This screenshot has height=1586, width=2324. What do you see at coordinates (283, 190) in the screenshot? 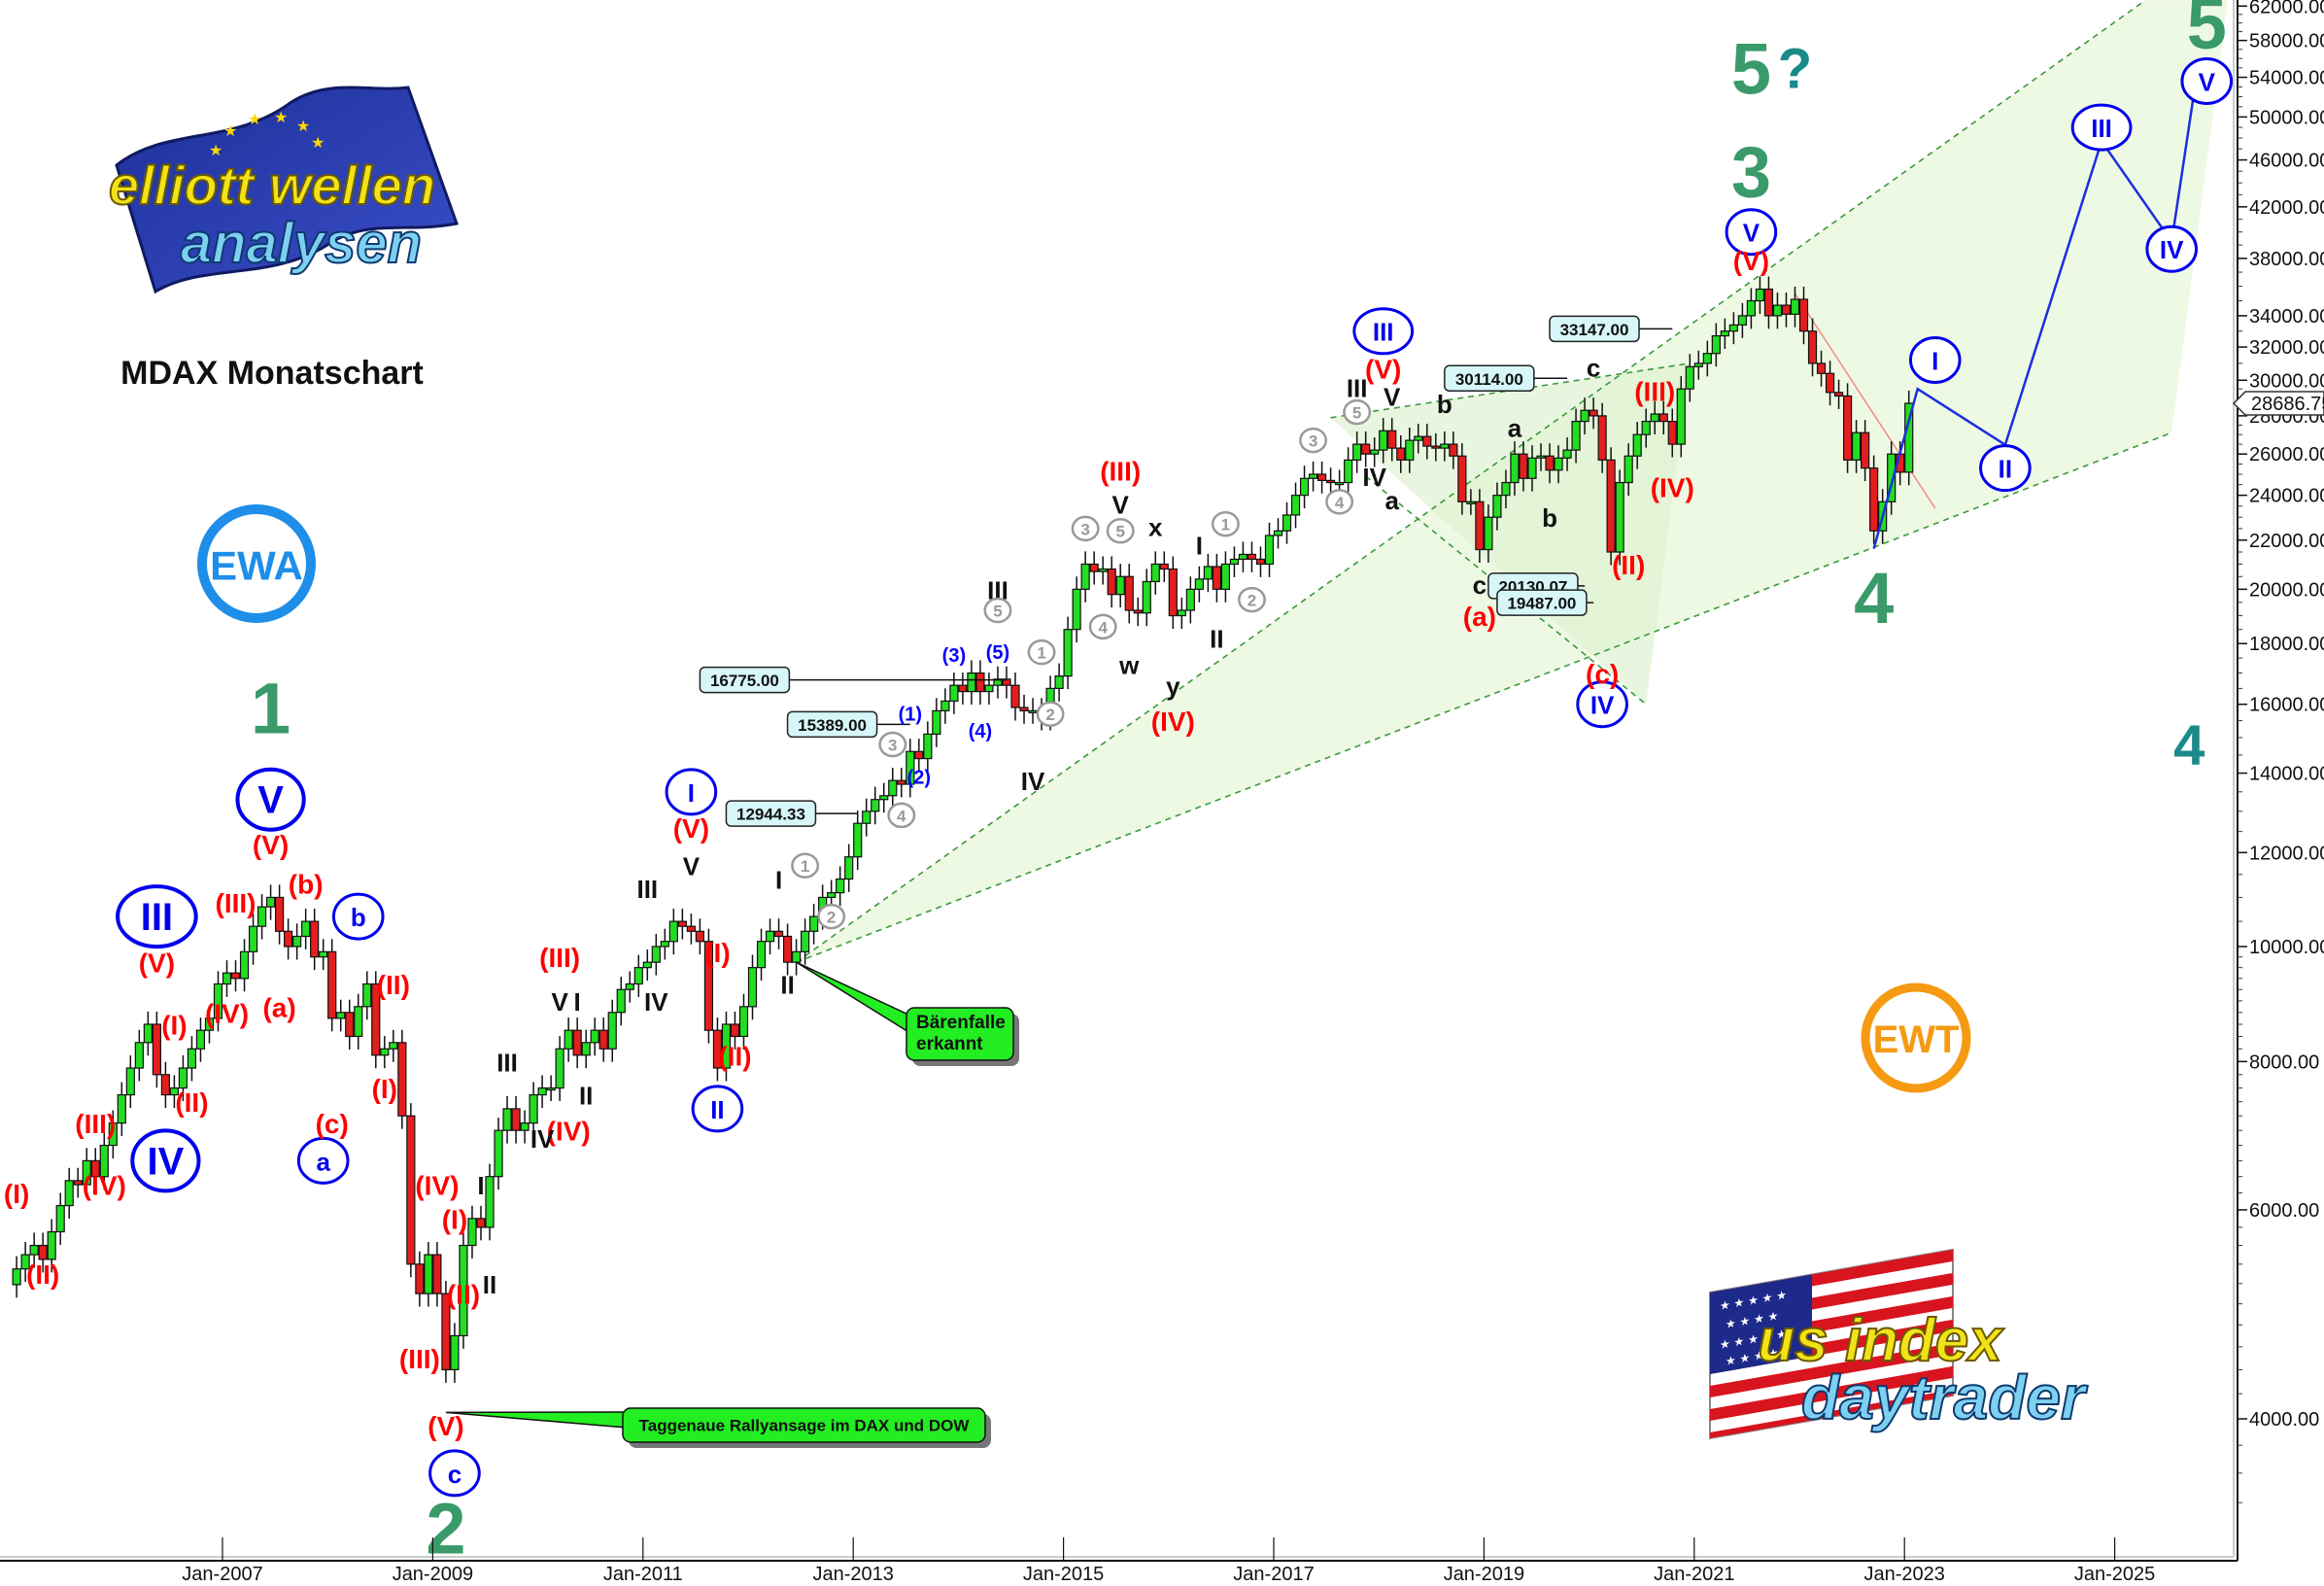
I see `elliott-wellen-analysen-logo: ★★ ★ ★★ ★ elliott wellen analysen` at bounding box center [283, 190].